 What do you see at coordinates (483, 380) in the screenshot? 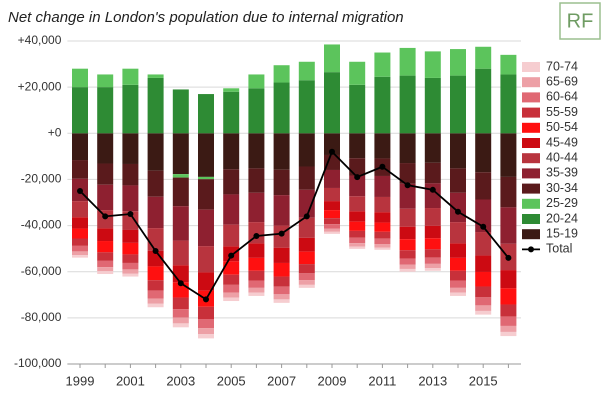
I see `x-tick-label: 2015` at bounding box center [483, 380].